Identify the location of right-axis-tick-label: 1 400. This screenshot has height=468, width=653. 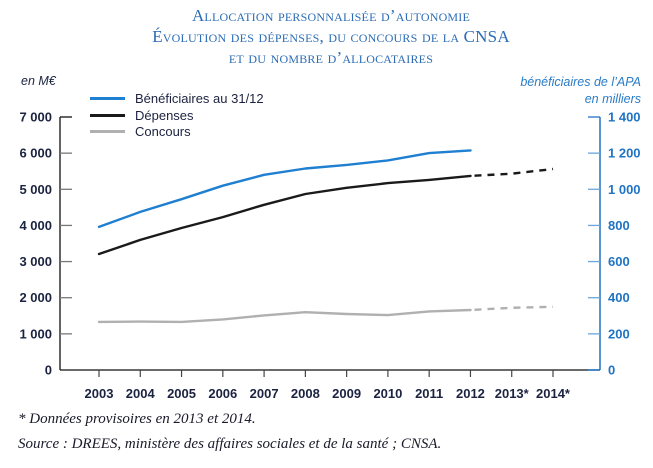
(624, 117).